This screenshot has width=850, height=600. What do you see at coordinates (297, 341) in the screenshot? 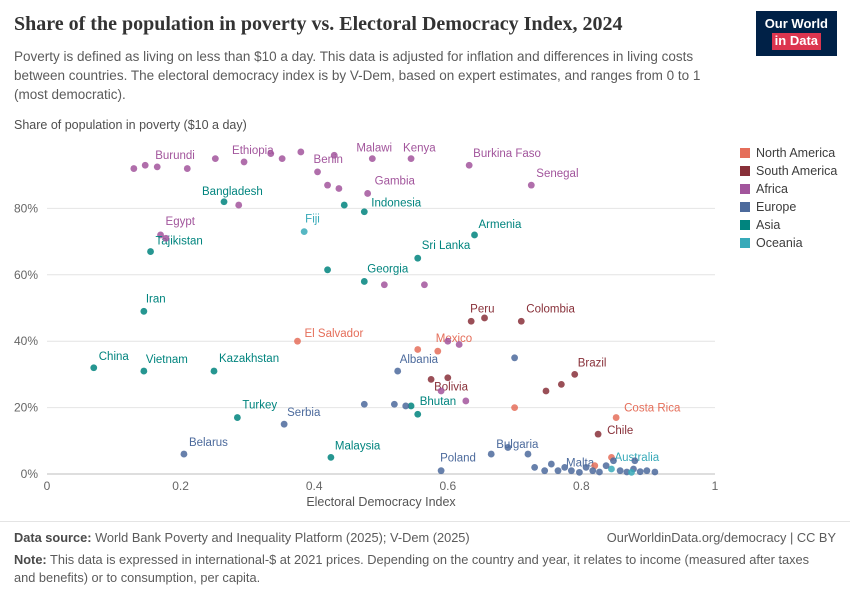
I see `data-point-el-salvador` at bounding box center [297, 341].